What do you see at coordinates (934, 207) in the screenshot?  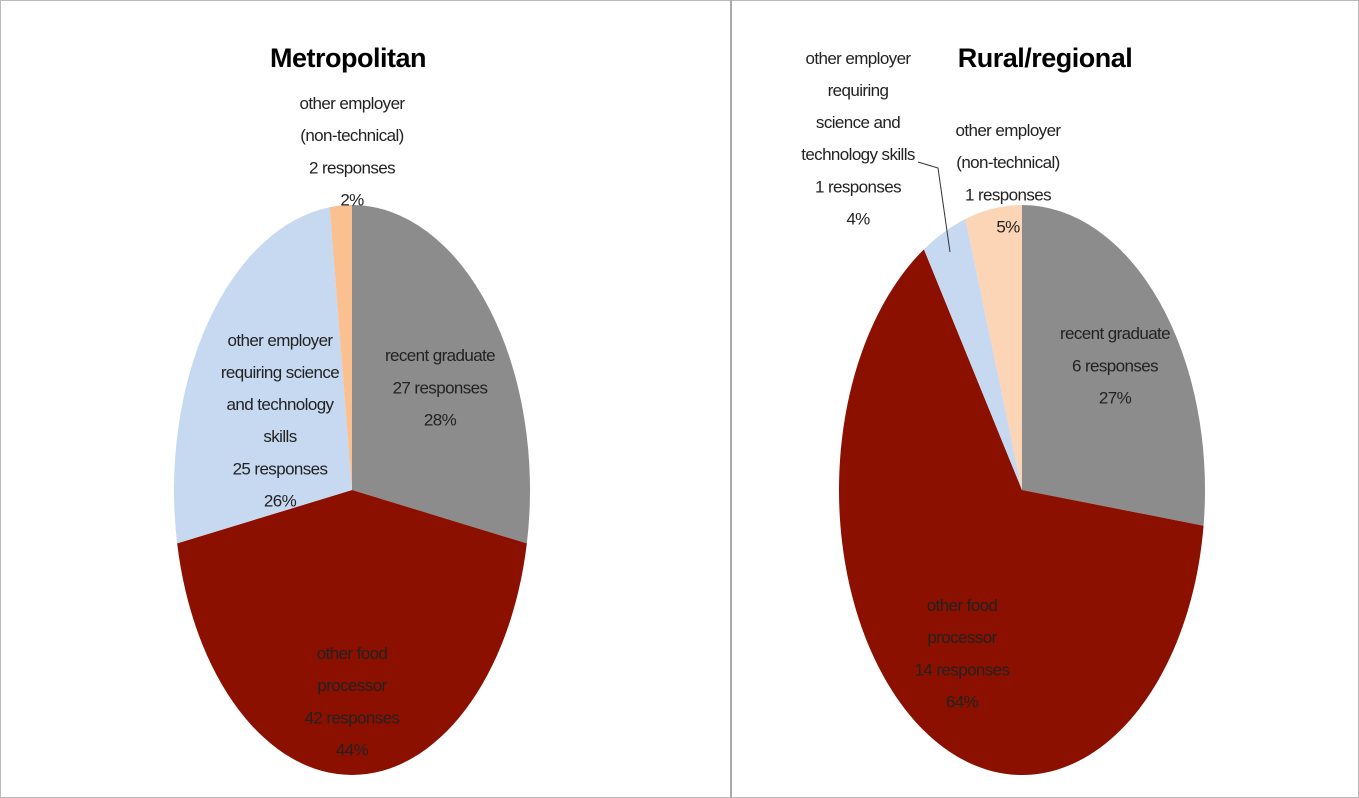 I see `leader-line` at bounding box center [934, 207].